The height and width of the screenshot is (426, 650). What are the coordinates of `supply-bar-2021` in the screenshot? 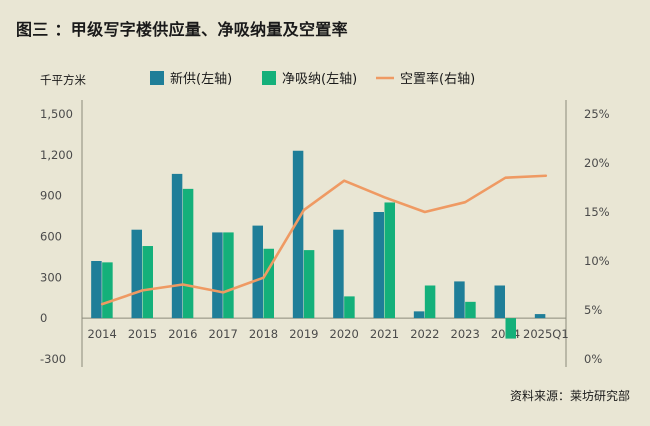 It's located at (378, 265).